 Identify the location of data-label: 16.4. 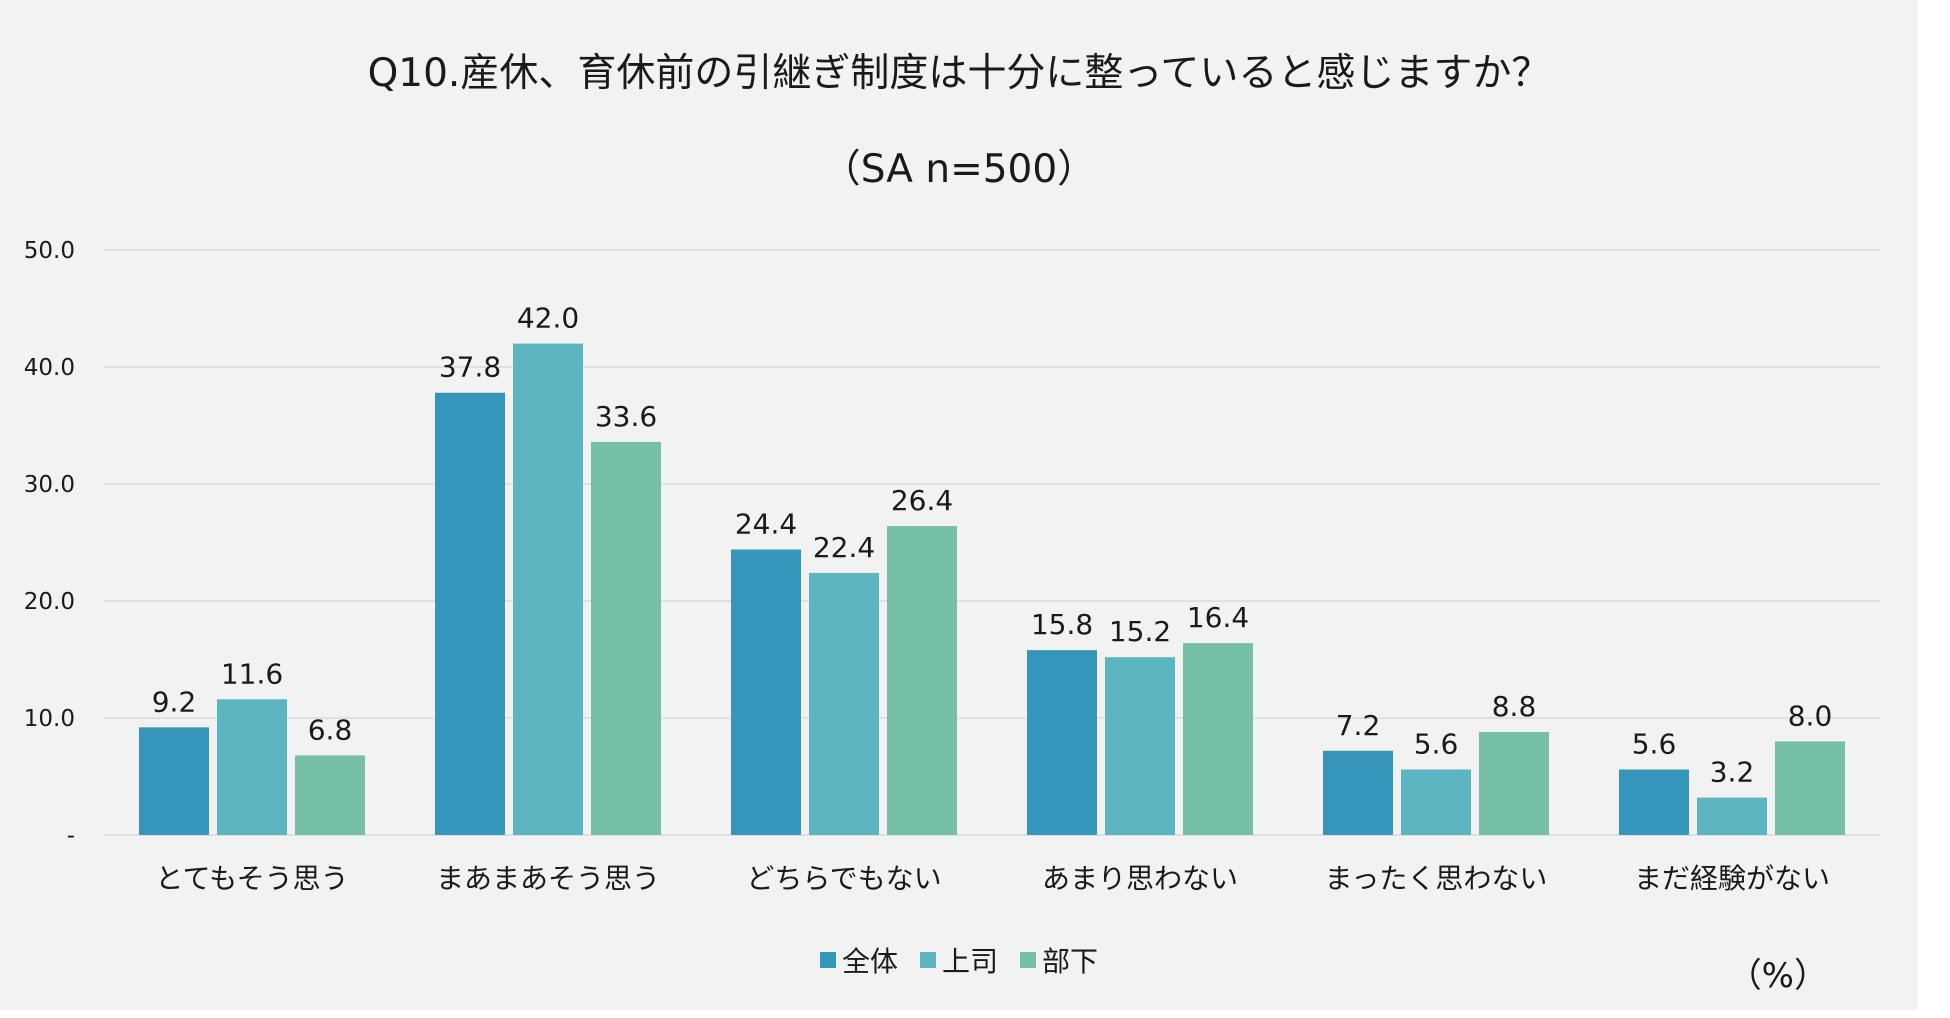
(1218, 617).